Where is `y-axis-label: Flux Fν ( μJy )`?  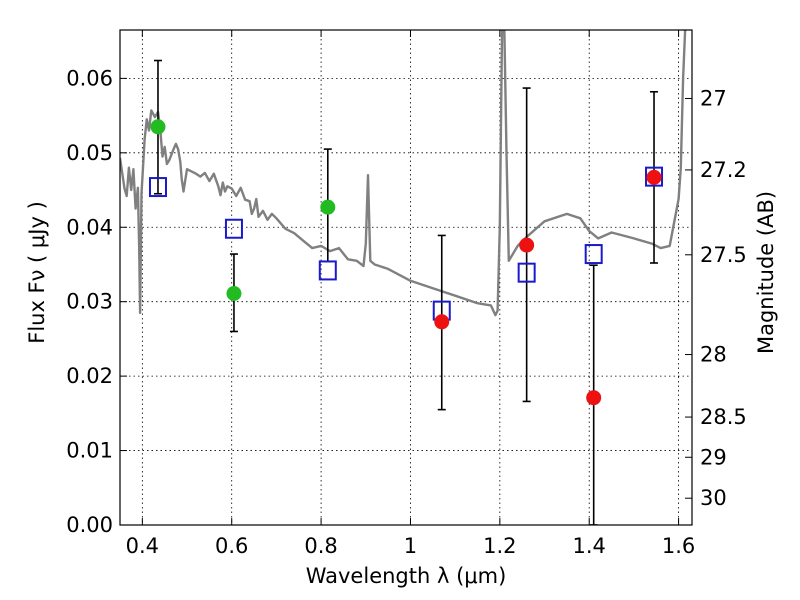 y-axis-label: Flux Fν ( μJy ) is located at coordinates (37, 272).